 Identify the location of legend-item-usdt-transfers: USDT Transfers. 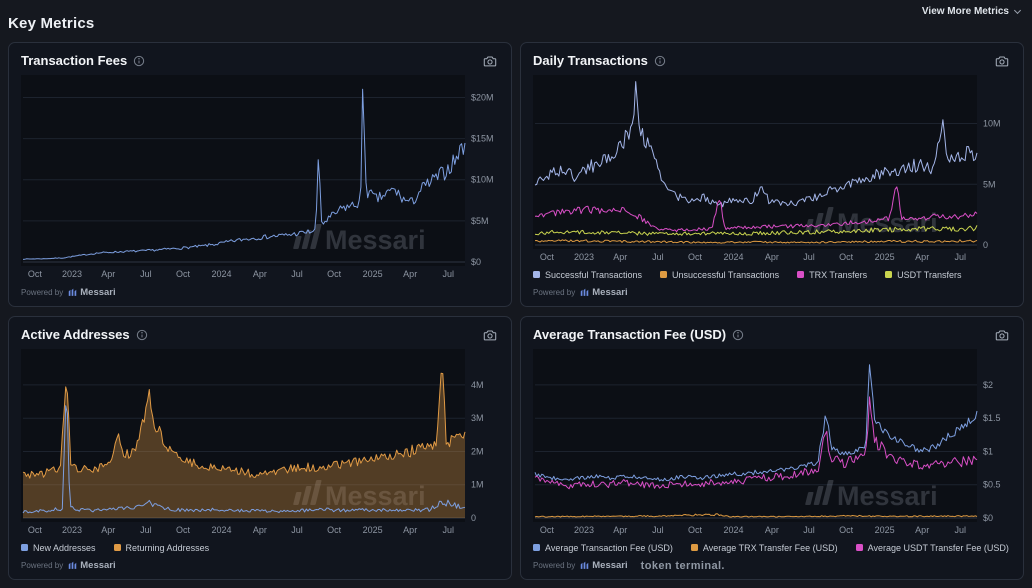
(923, 275).